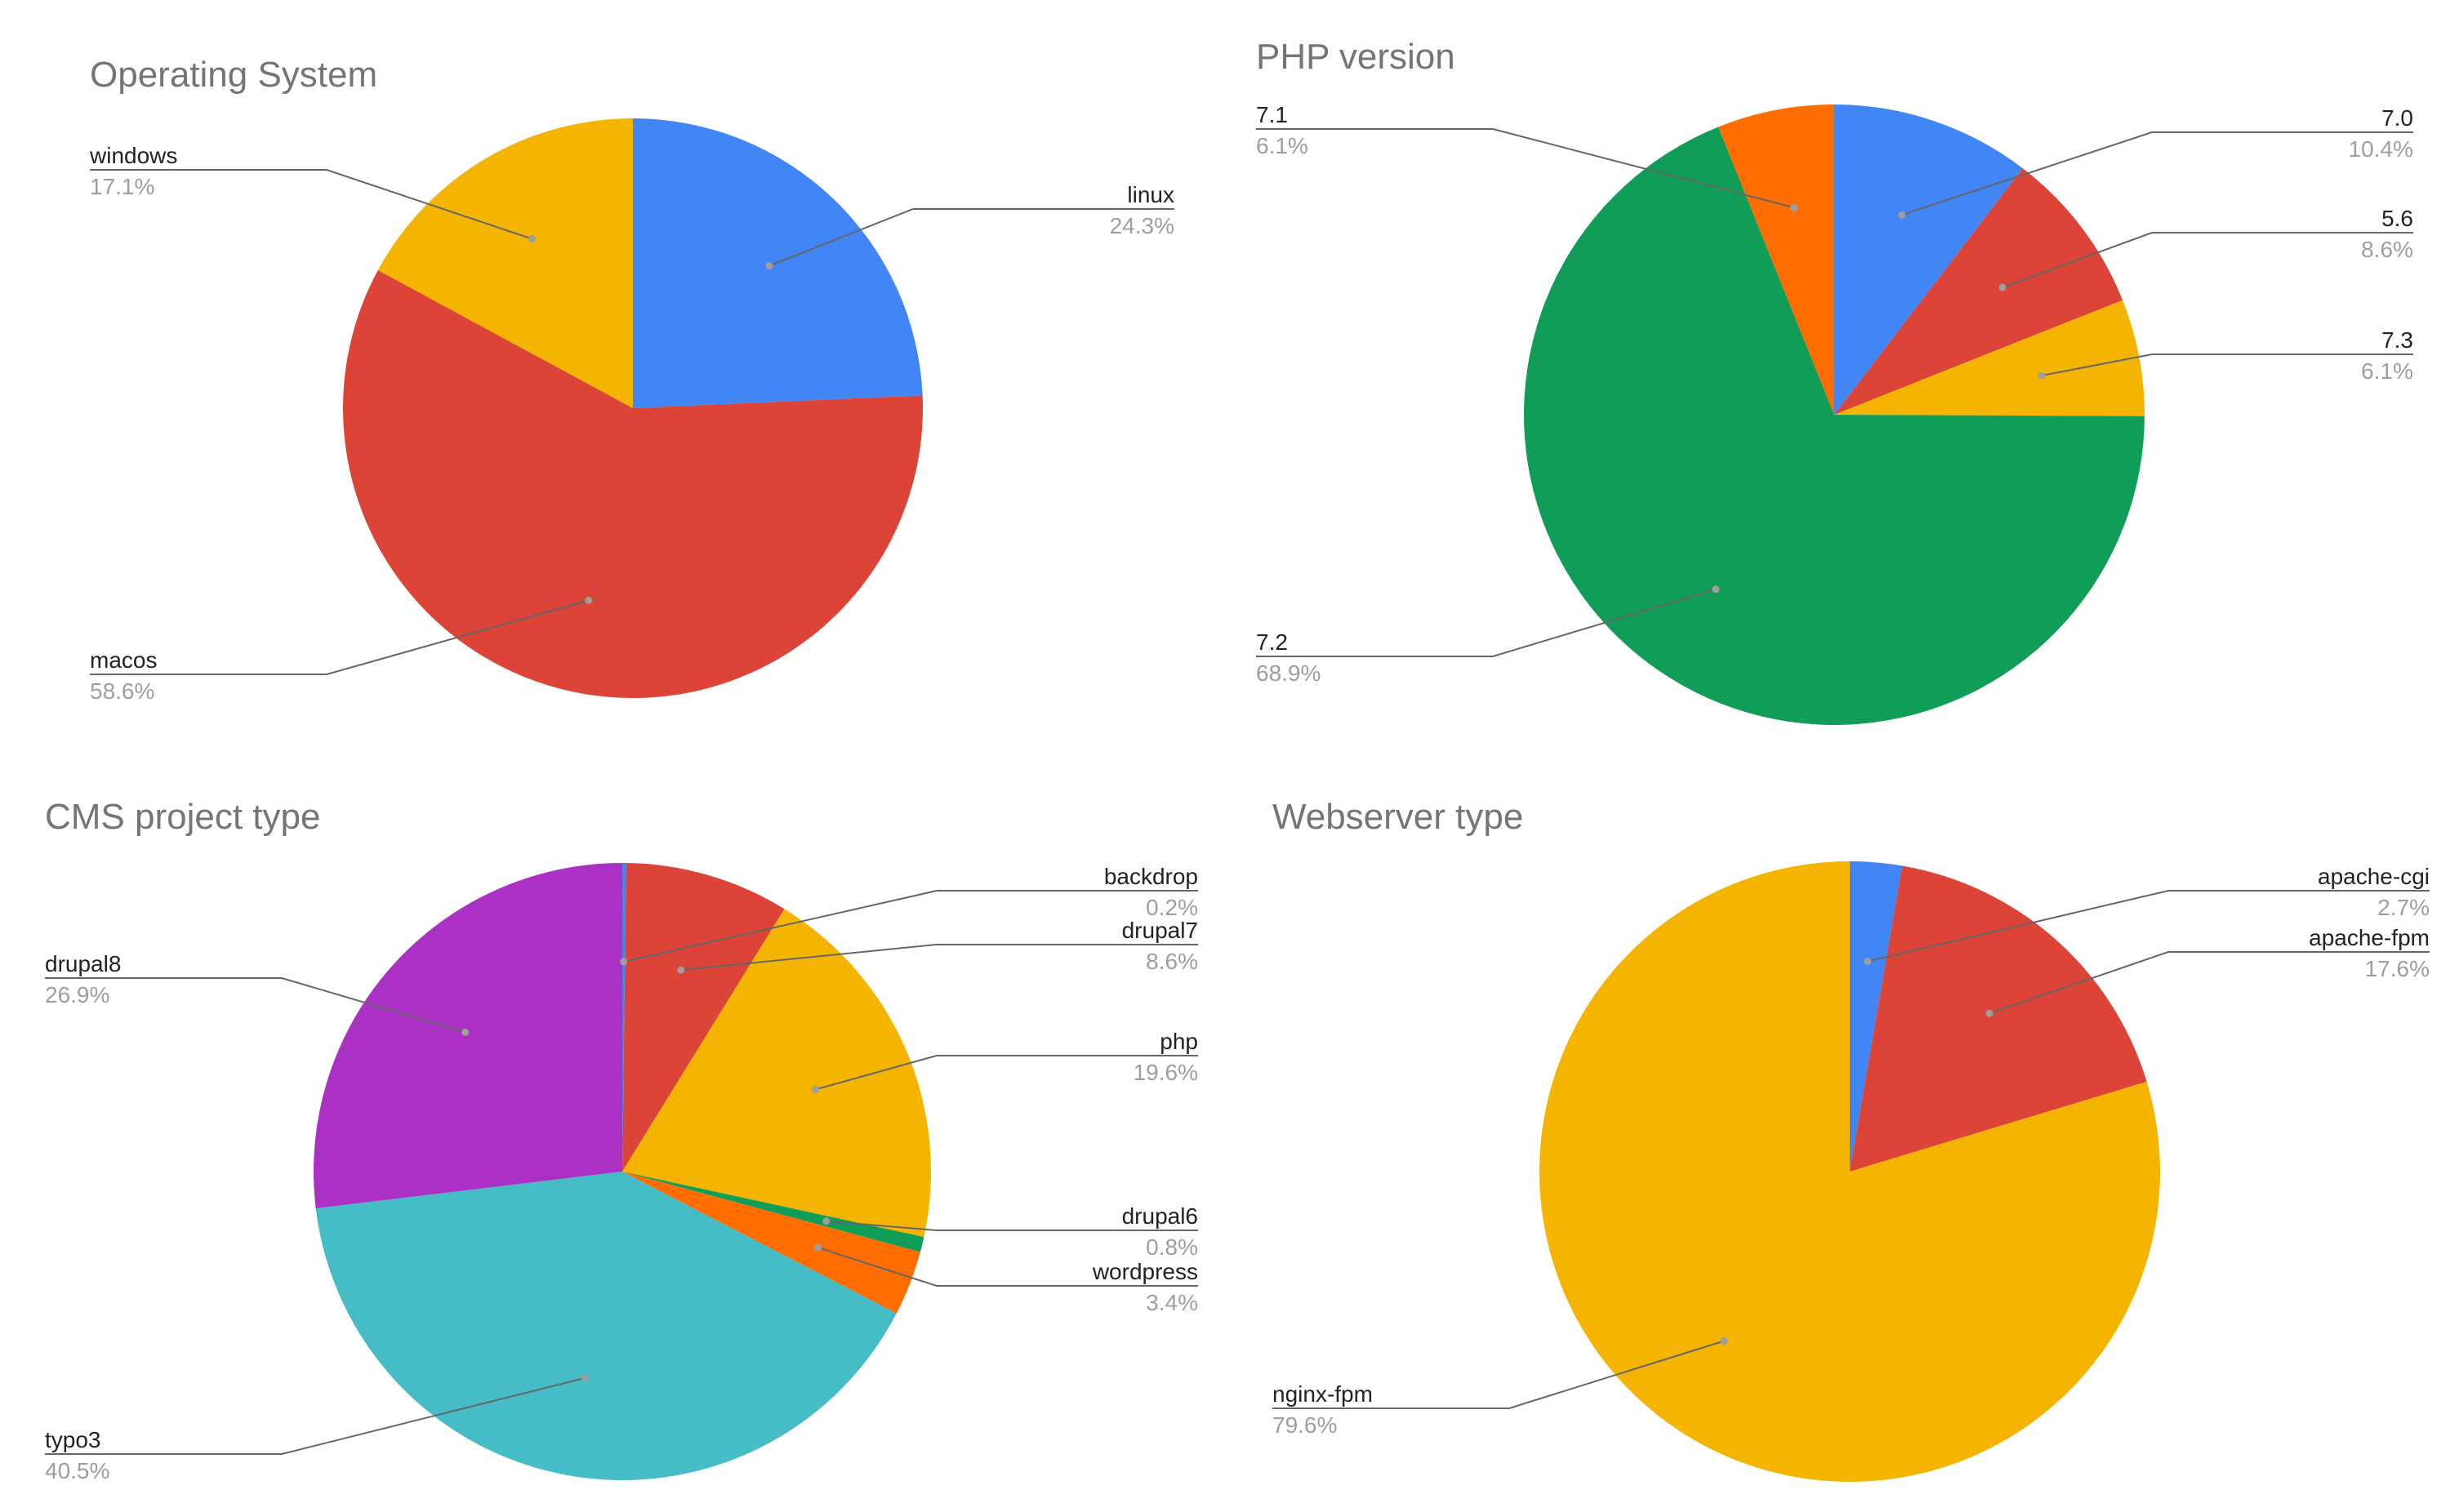 The height and width of the screenshot is (1512, 2450). Describe the element at coordinates (2397, 218) in the screenshot. I see `slice-label-5.6: 5.6` at that location.